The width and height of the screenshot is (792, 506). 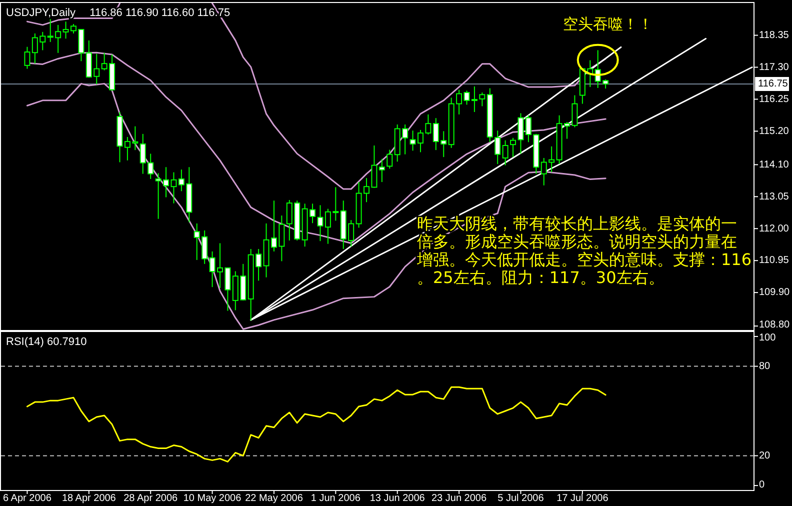 What do you see at coordinates (765, 456) in the screenshot?
I see `y-tick-label: 20` at bounding box center [765, 456].